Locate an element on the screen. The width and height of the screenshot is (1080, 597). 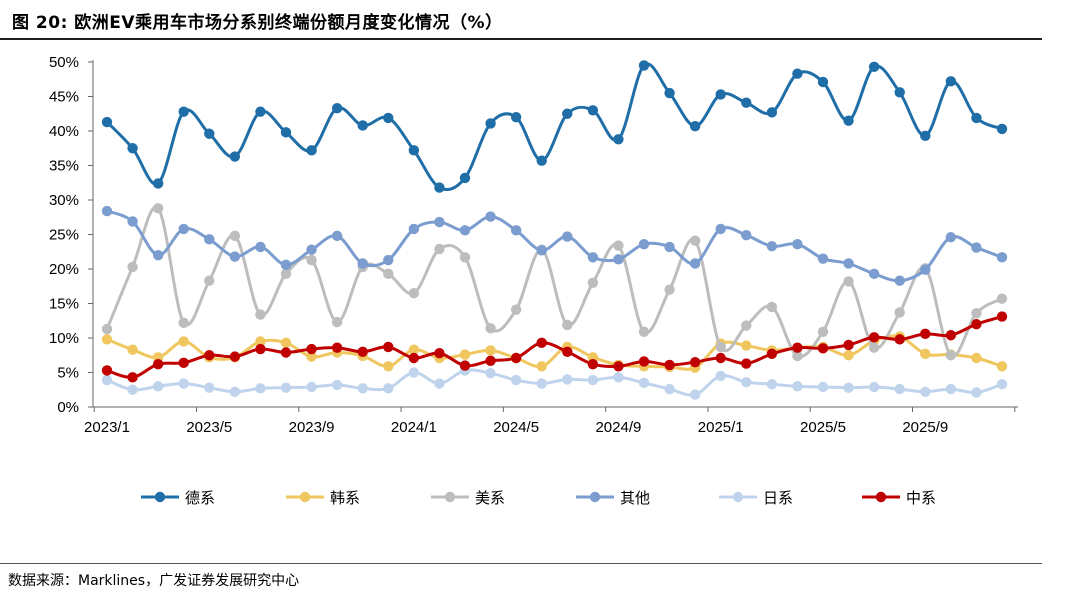
x-tick-label: 2023/9 is located at coordinates (312, 427).